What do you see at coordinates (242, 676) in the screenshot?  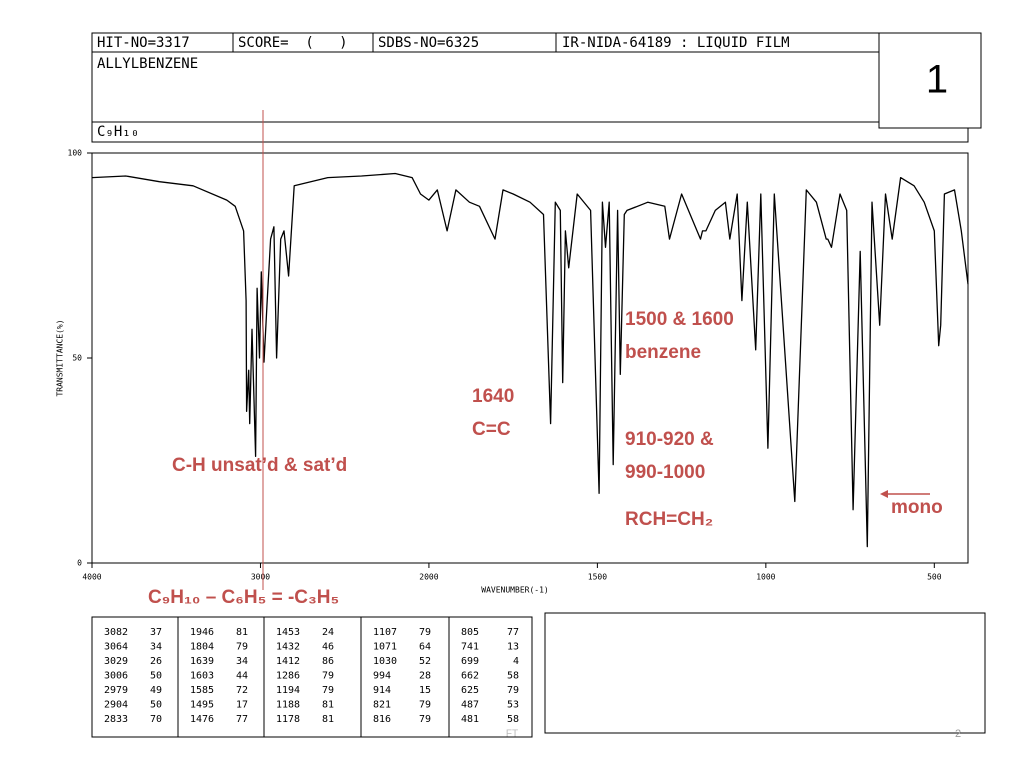 I see `peak-transmittance: 44` at bounding box center [242, 676].